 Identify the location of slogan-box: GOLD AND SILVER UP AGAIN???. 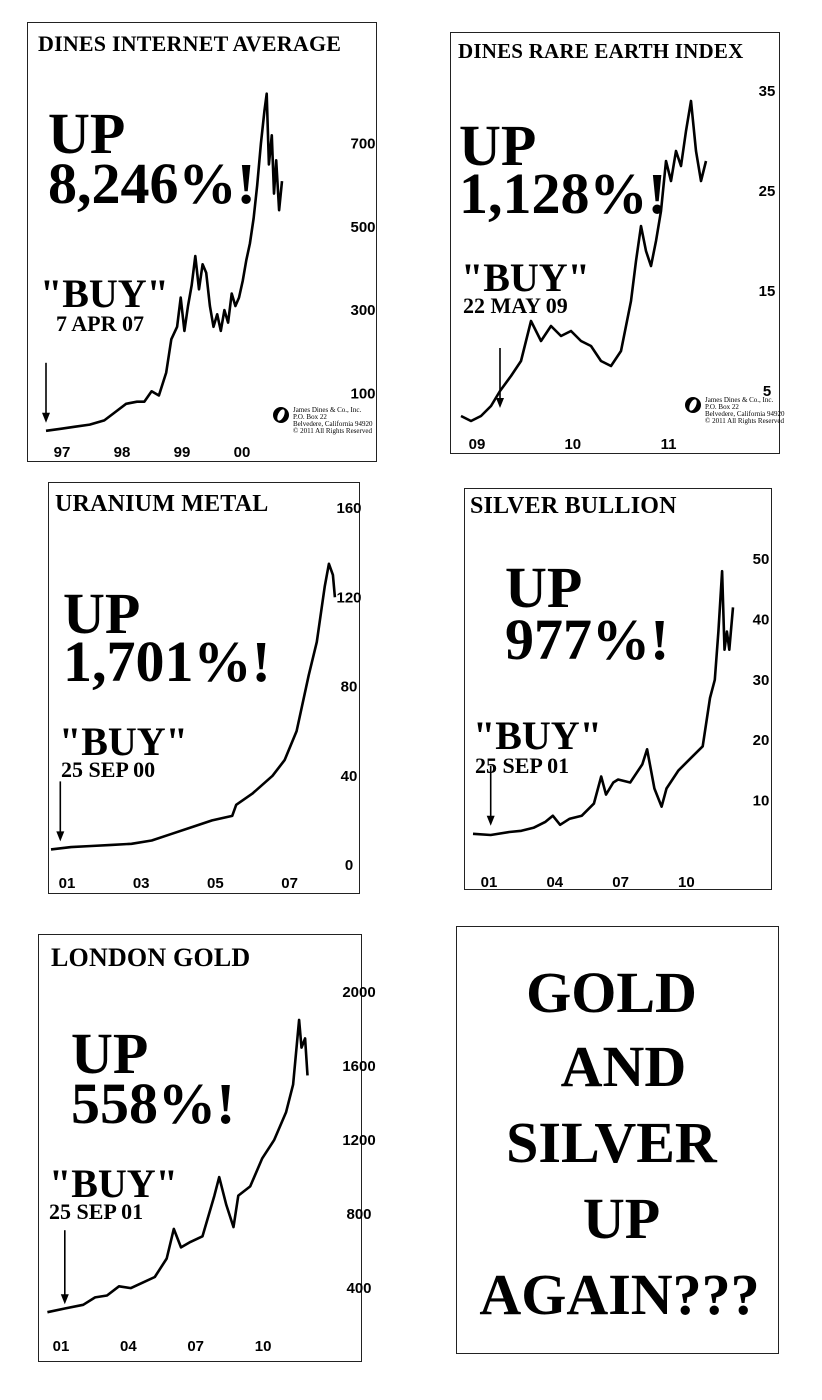
(617, 1140).